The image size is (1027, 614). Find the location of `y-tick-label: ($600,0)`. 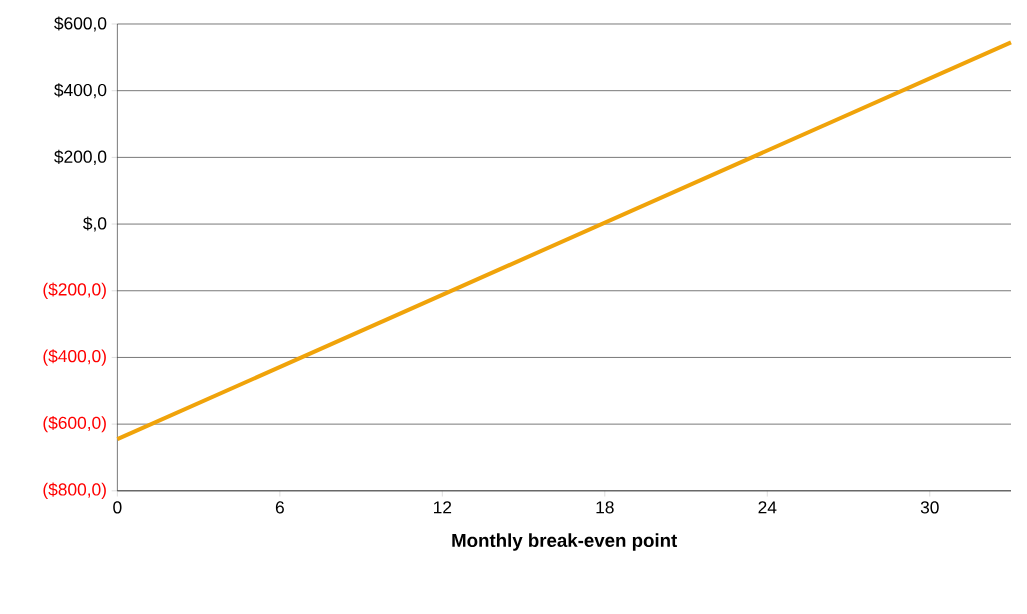

y-tick-label: ($600,0) is located at coordinates (74, 424).